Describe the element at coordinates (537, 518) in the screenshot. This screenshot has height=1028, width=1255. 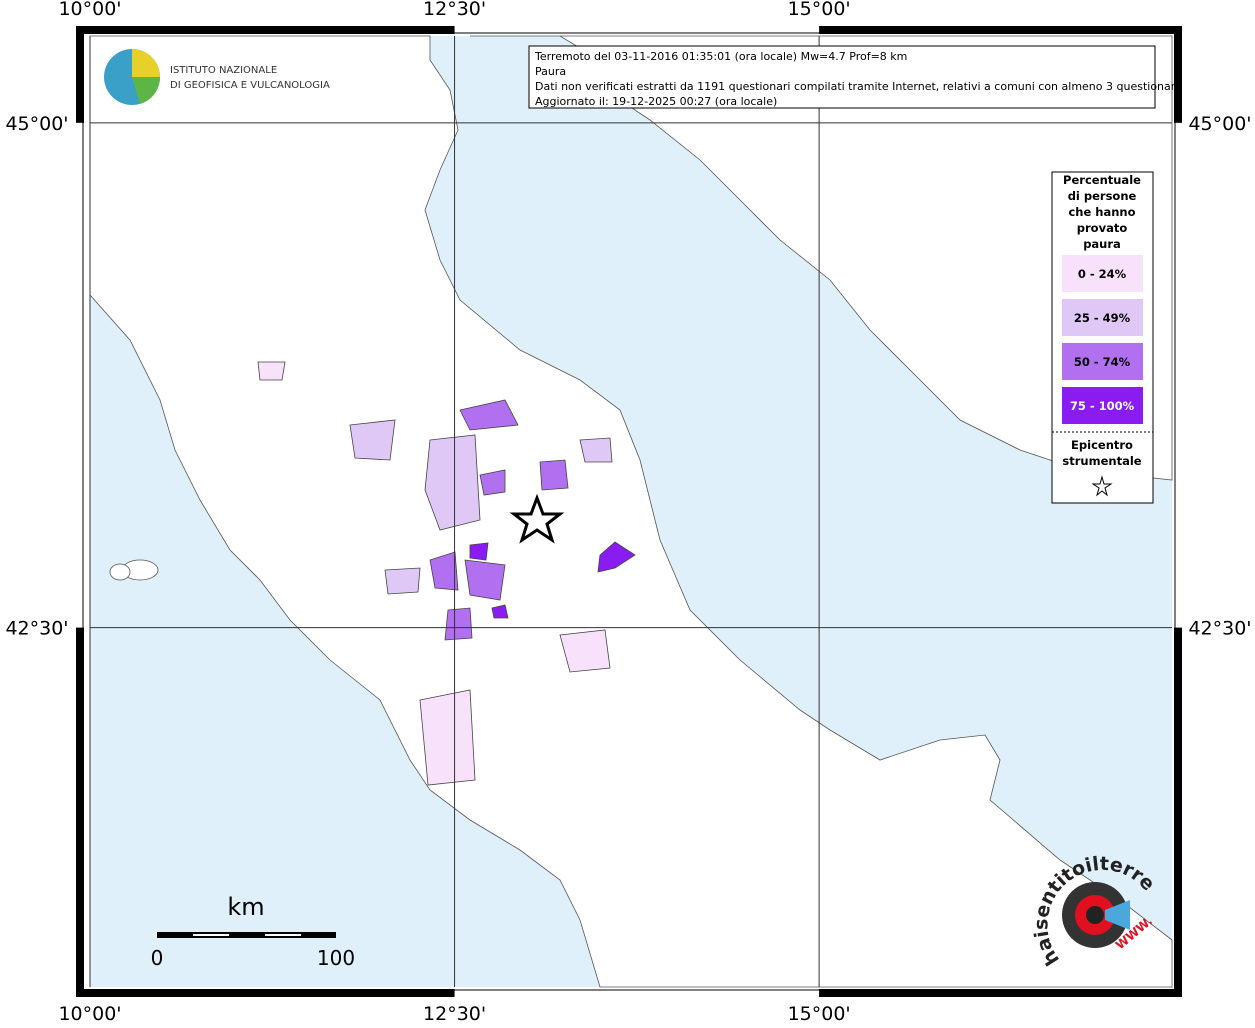
I see `epicenter` at that location.